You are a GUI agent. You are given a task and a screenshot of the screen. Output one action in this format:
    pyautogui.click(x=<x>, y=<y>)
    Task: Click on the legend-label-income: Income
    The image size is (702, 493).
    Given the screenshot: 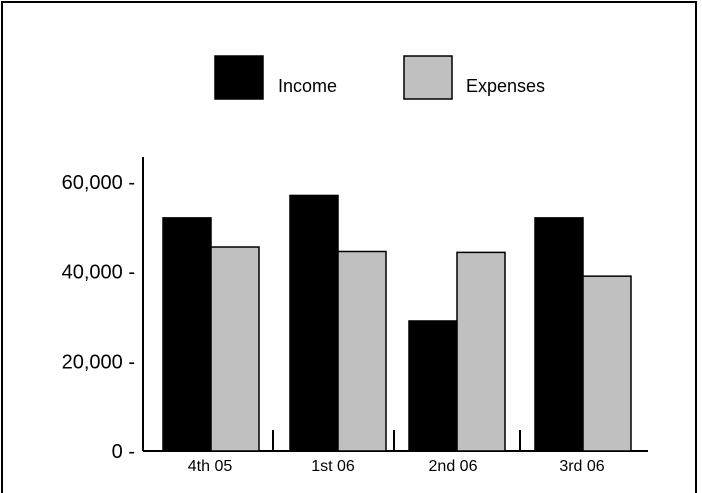 What is the action you would take?
    pyautogui.click(x=307, y=86)
    